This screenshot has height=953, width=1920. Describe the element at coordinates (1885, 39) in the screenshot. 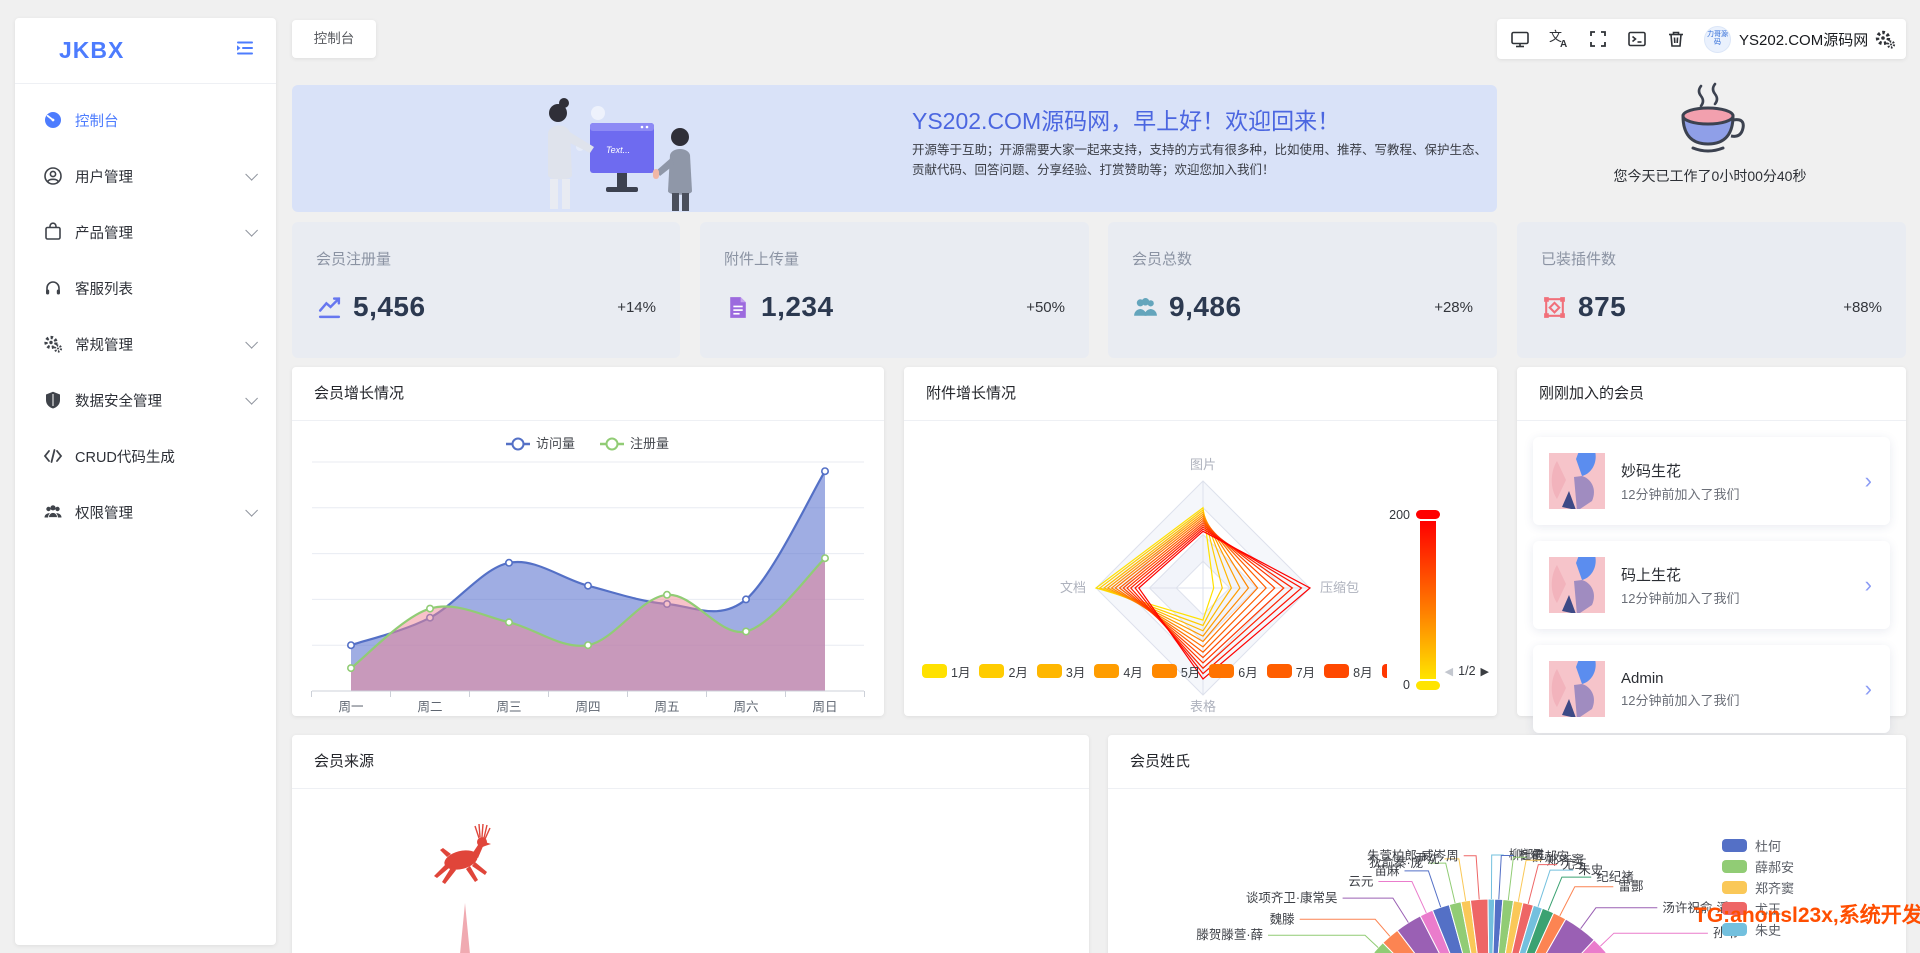

I see `gear-icon` at that location.